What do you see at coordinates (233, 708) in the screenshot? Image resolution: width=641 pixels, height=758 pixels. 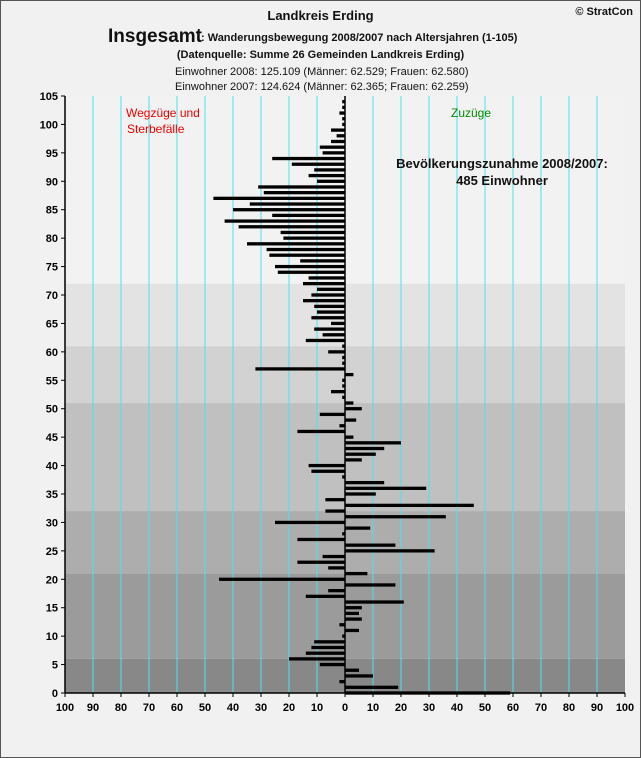 I see `x-tick-label: 40` at bounding box center [233, 708].